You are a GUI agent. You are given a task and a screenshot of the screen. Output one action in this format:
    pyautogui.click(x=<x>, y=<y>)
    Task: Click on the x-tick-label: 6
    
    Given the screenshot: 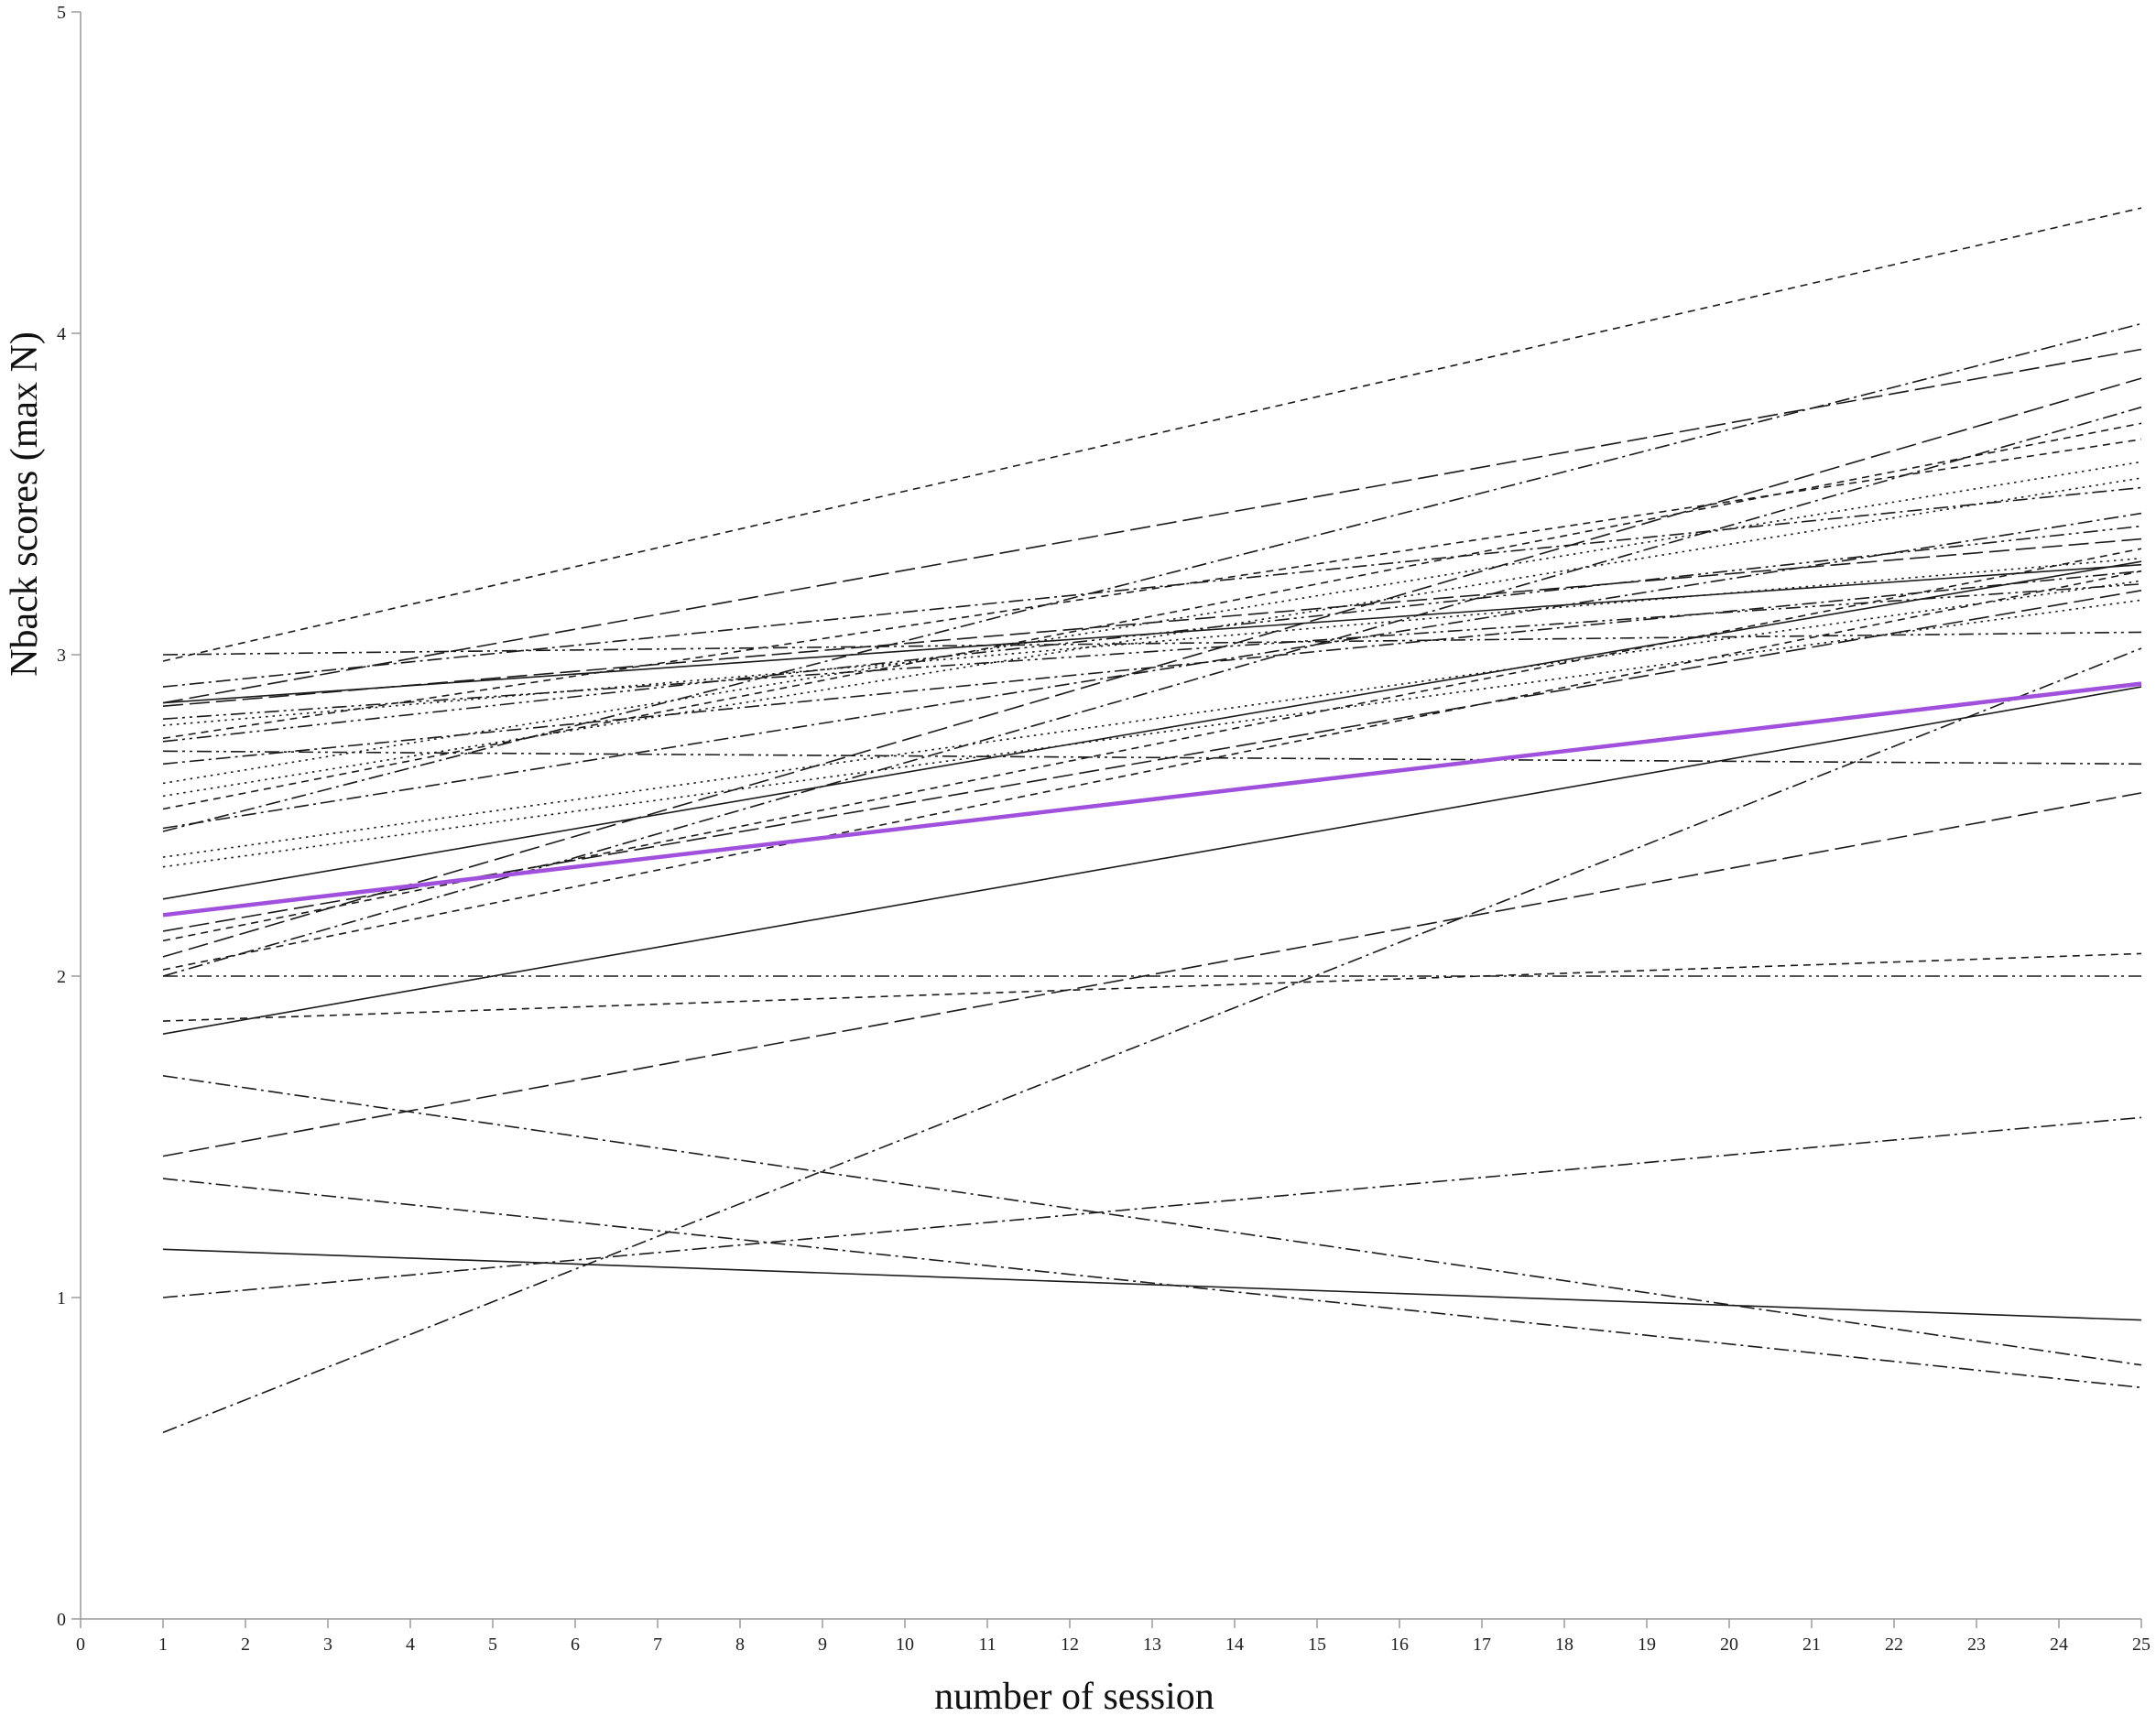 What is the action you would take?
    pyautogui.click(x=575, y=1645)
    